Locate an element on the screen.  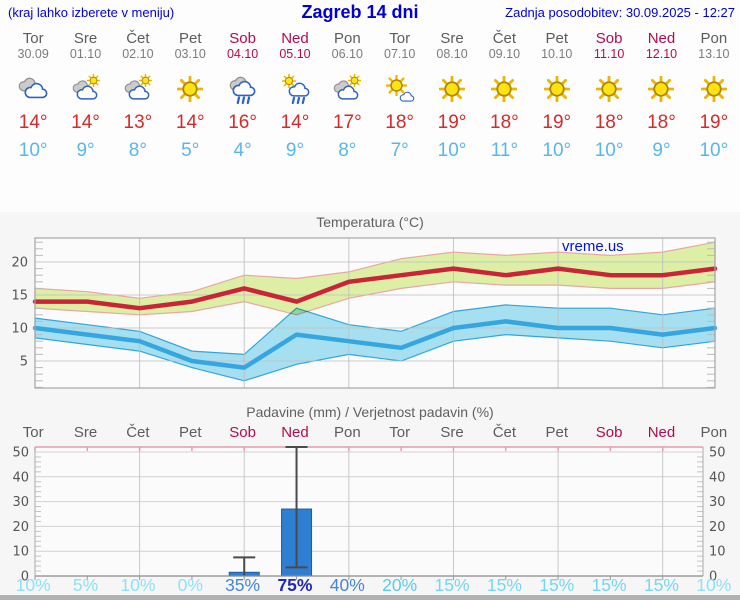
day-column: Ned 05.10 14° 9° is located at coordinates (295, 96).